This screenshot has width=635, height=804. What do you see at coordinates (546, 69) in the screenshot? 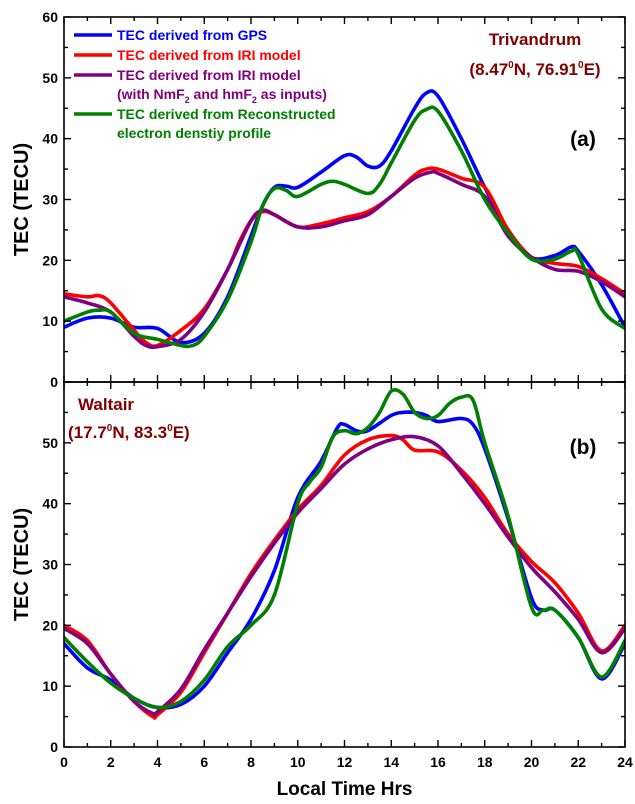
I see `coord-lat-dir: N, 76.91` at bounding box center [546, 69].